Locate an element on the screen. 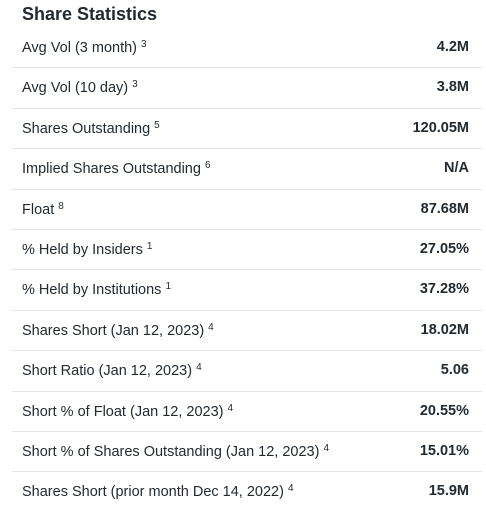  row-value: 18.02M is located at coordinates (444, 329).